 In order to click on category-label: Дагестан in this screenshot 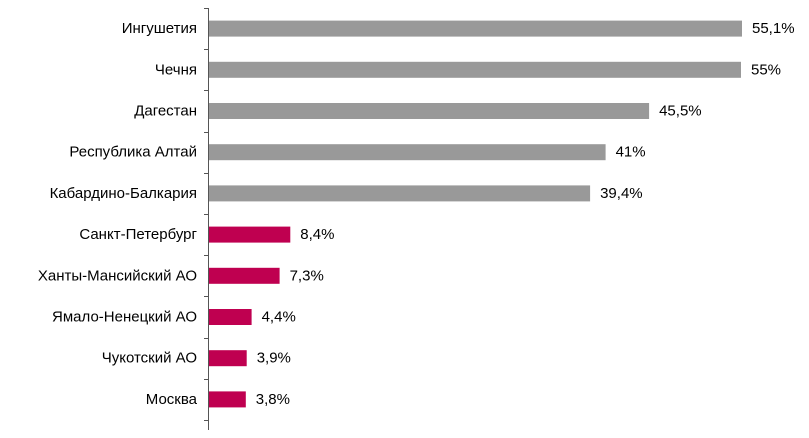, I will do `click(165, 111)`.